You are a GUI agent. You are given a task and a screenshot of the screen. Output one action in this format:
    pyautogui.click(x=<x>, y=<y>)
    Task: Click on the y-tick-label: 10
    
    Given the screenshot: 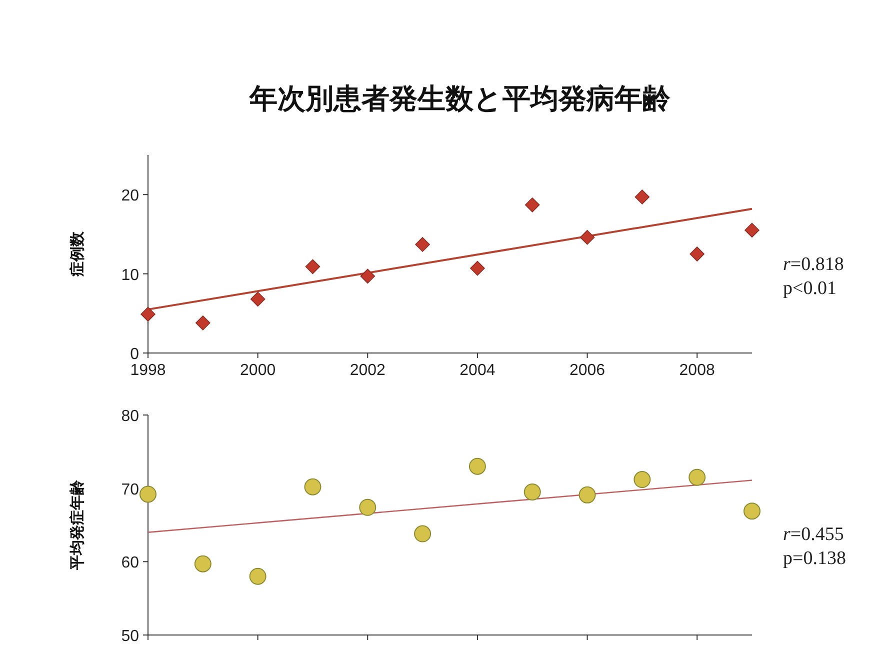 What is the action you would take?
    pyautogui.click(x=130, y=275)
    